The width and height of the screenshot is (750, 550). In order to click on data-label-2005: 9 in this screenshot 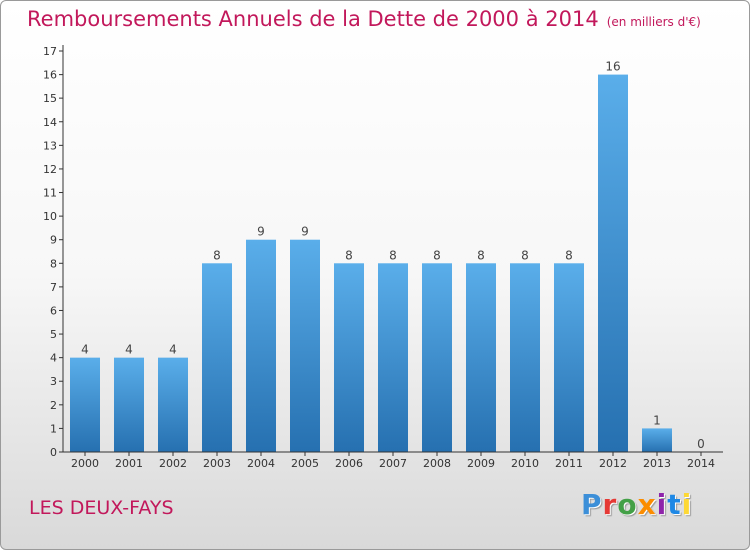, I will do `click(305, 232)`.